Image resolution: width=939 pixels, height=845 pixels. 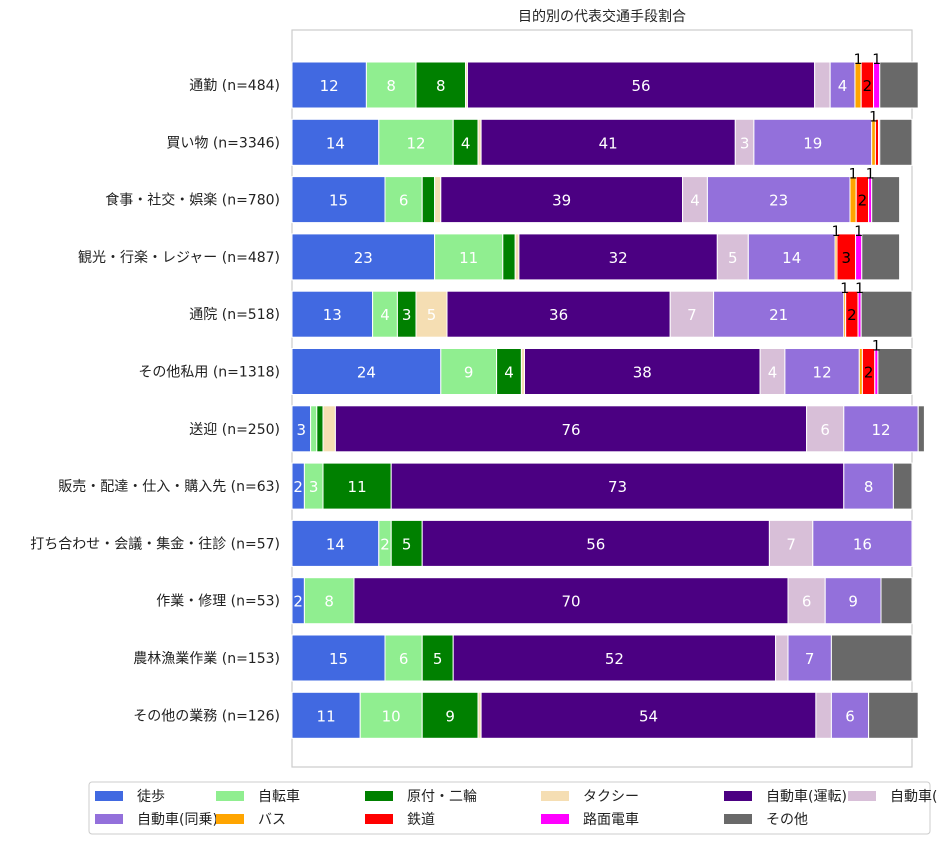 I want to click on category-label: 買い物 (n=3346), so click(x=223, y=143).